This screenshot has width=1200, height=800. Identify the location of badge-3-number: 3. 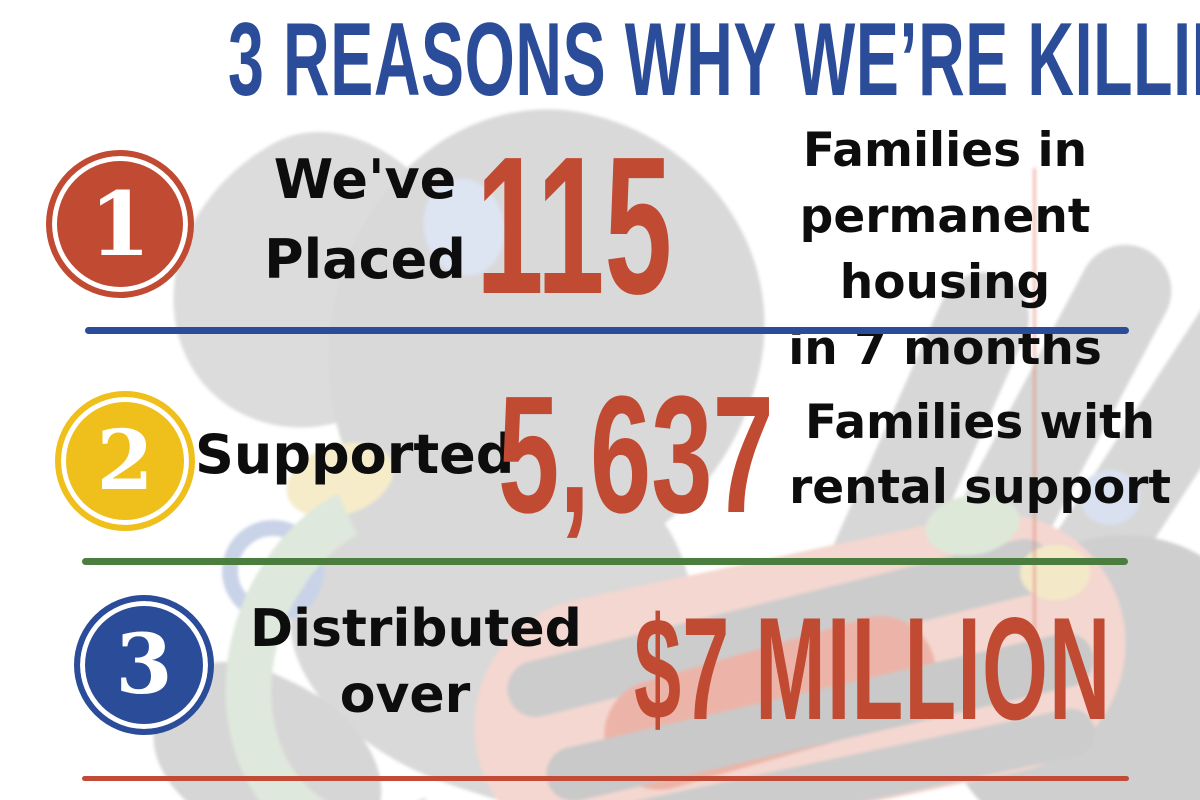
(144, 665).